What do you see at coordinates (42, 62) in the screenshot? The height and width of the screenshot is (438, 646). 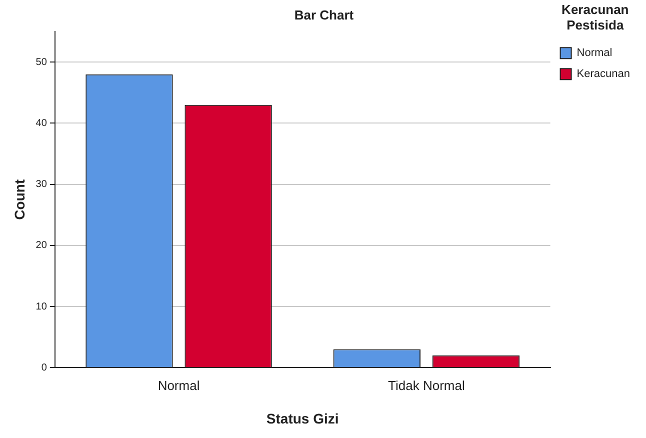 I see `y-tick-label: 50` at bounding box center [42, 62].